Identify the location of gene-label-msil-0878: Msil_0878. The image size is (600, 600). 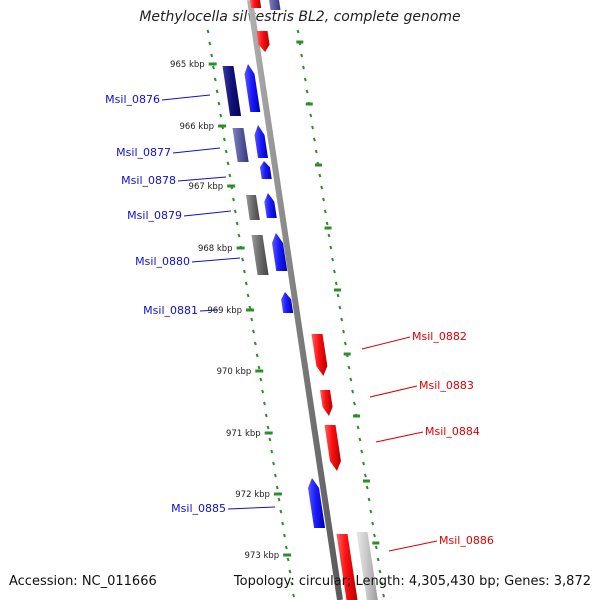
(148, 180).